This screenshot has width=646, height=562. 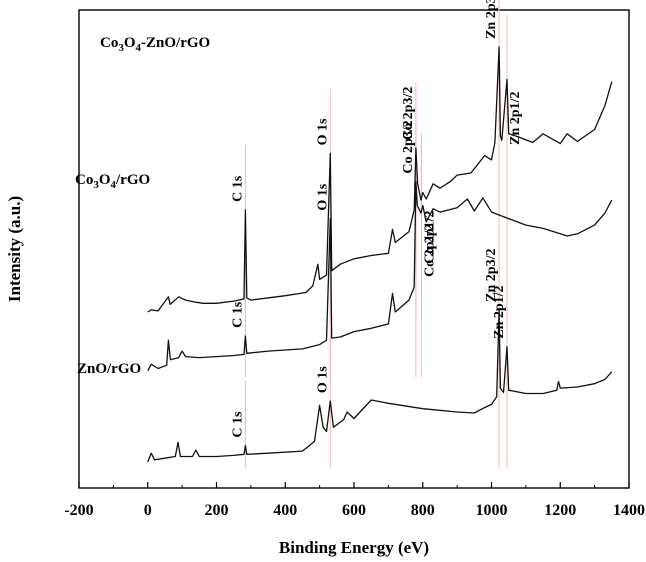 What do you see at coordinates (78, 510) in the screenshot?
I see `x-tick-label: -200` at bounding box center [78, 510].